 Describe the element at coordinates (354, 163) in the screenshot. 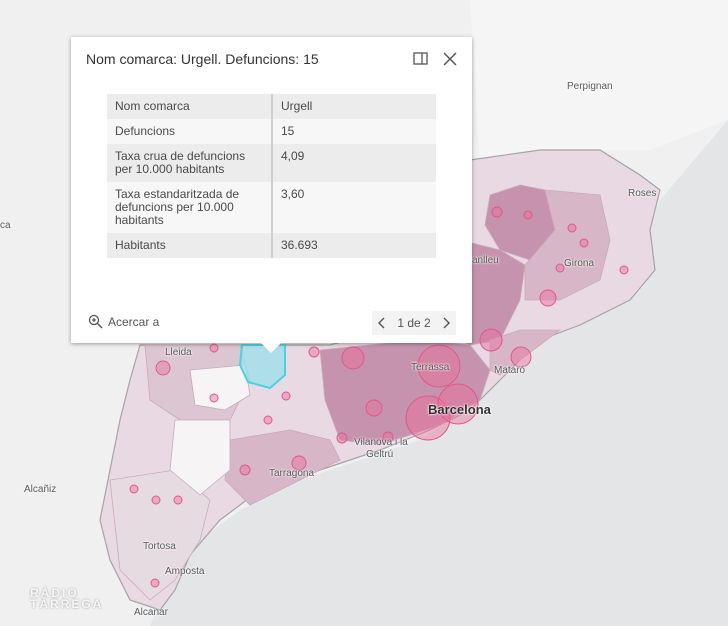

I see `attr-value: 4,09` at that location.